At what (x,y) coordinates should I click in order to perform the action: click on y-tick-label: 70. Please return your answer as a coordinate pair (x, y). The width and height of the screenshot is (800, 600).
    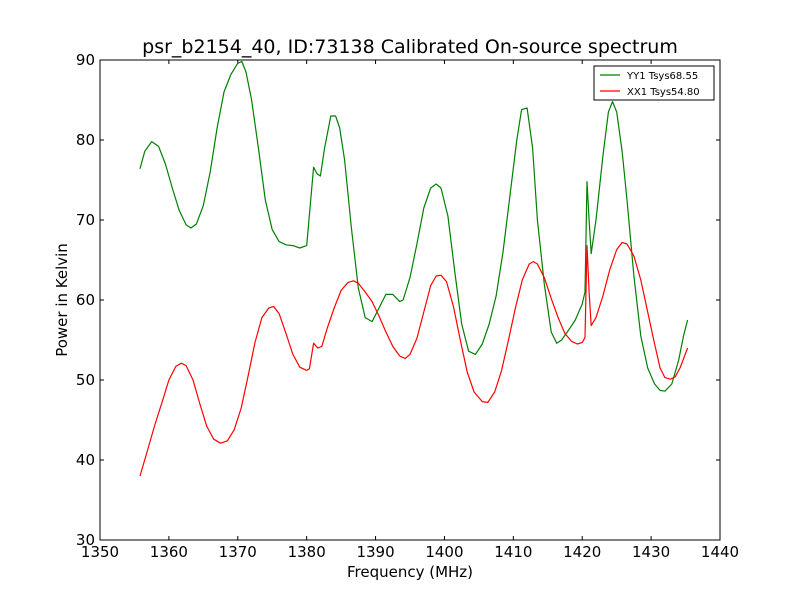
    Looking at the image, I should click on (85, 220).